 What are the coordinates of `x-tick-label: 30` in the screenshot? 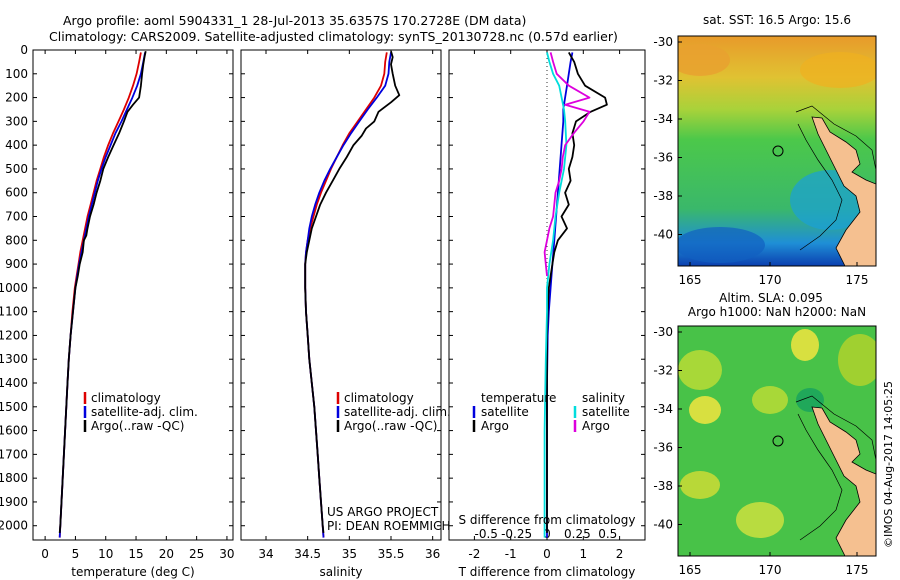 It's located at (226, 554).